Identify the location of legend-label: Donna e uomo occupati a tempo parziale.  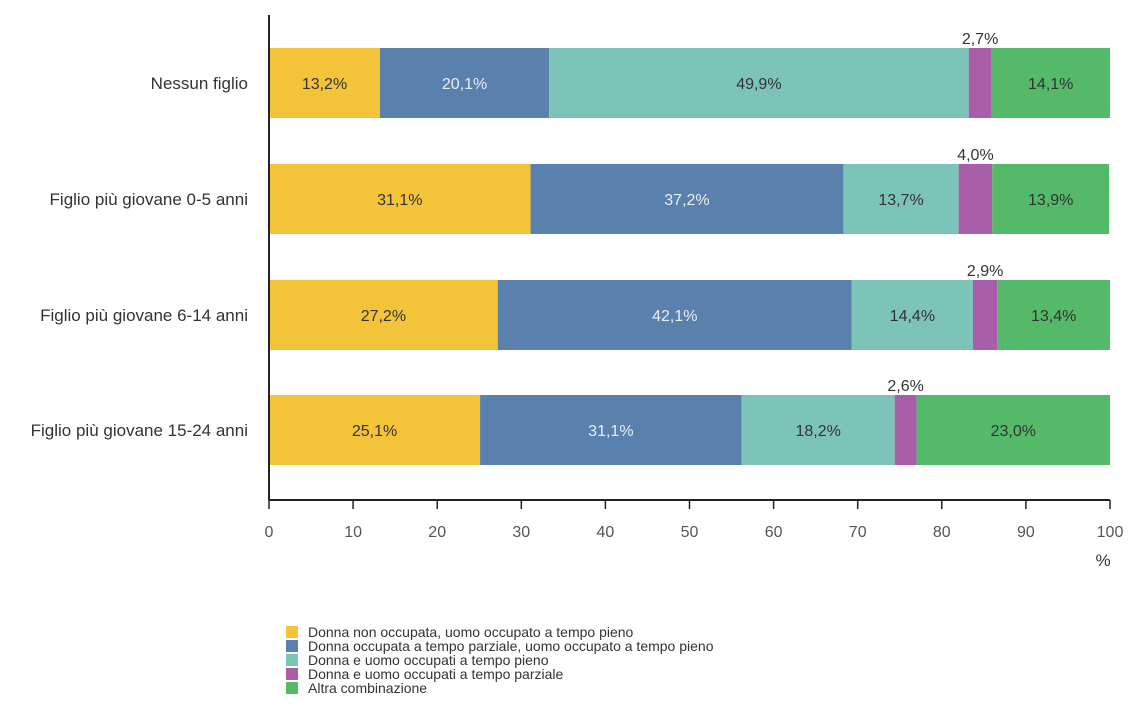
(436, 674).